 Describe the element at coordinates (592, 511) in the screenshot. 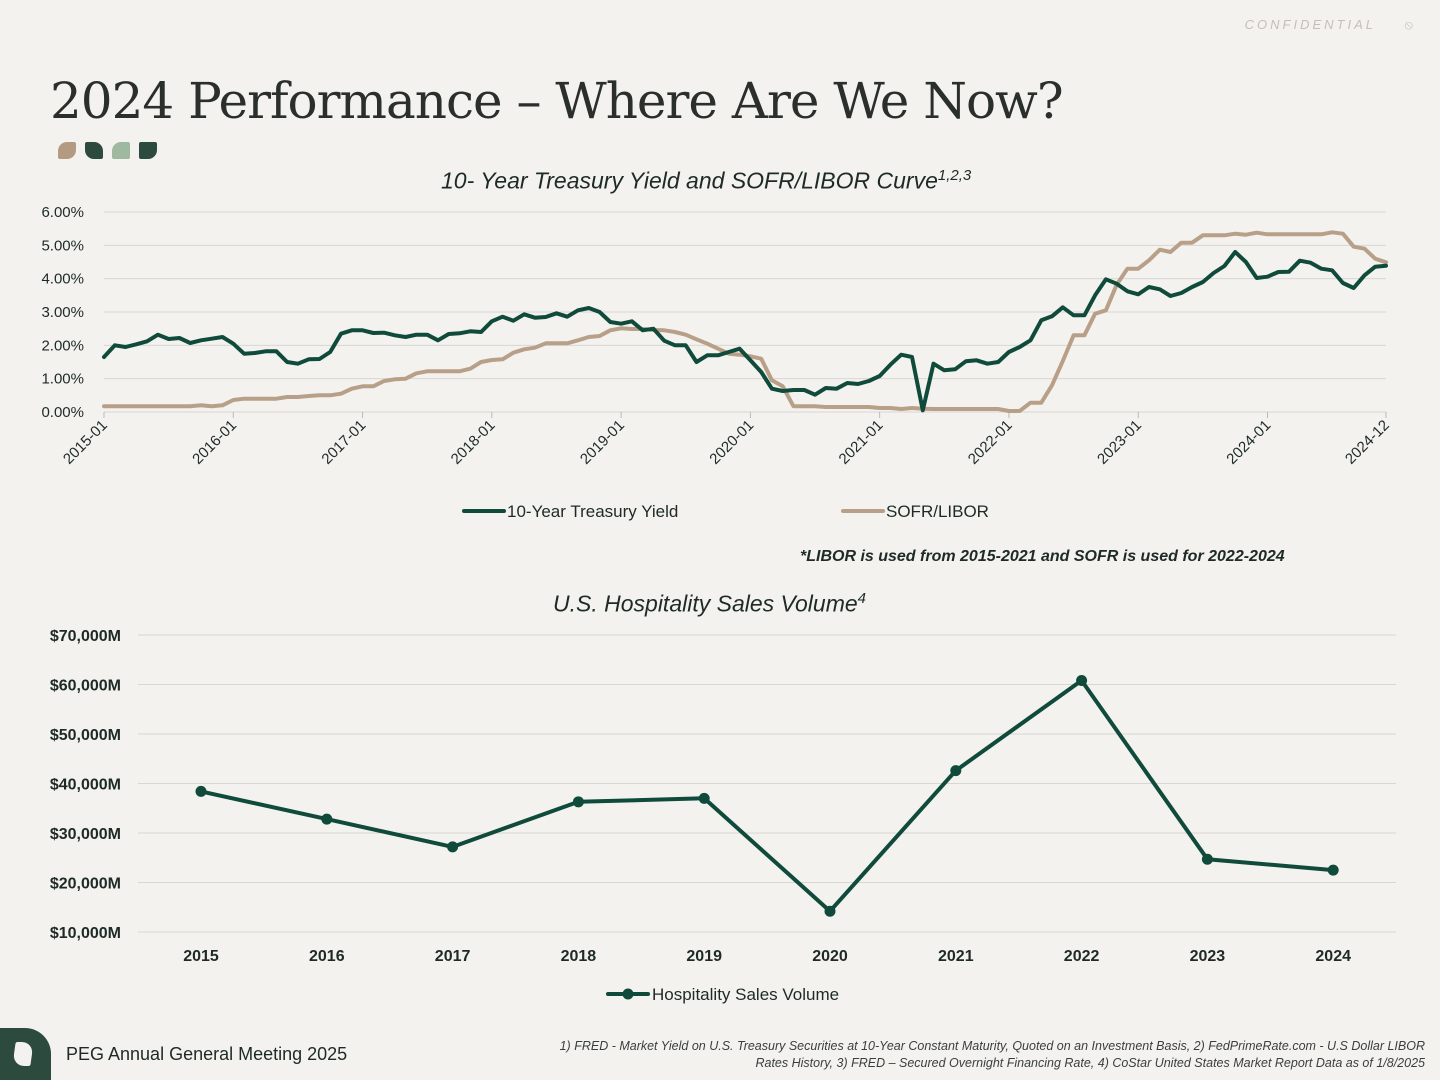

I see `legend-label: 10-Year Treasury Yield` at that location.